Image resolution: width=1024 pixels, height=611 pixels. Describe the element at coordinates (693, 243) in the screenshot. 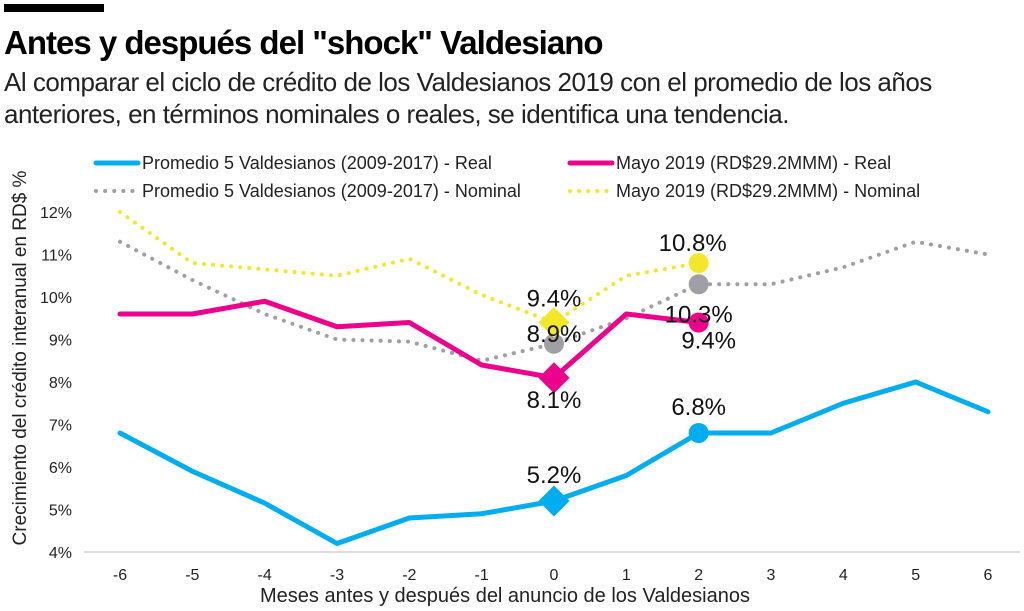

I see `data-label: 10.8%` at that location.